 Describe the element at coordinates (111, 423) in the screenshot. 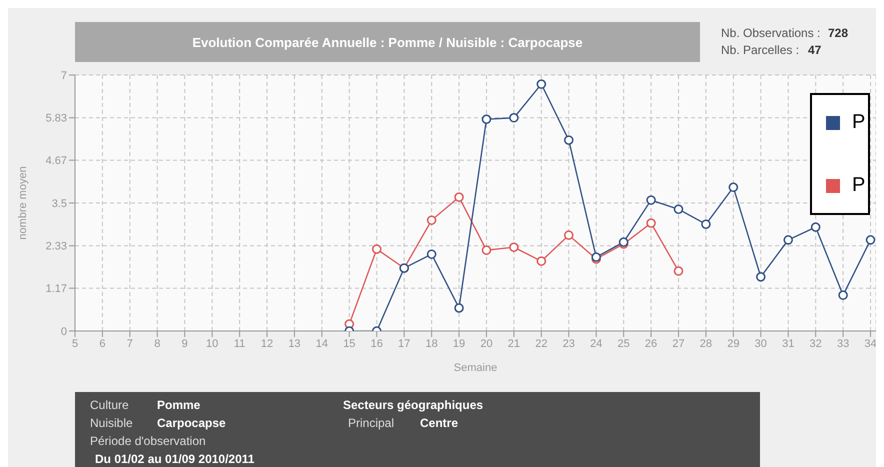

I see `text: Nuisible` at that location.